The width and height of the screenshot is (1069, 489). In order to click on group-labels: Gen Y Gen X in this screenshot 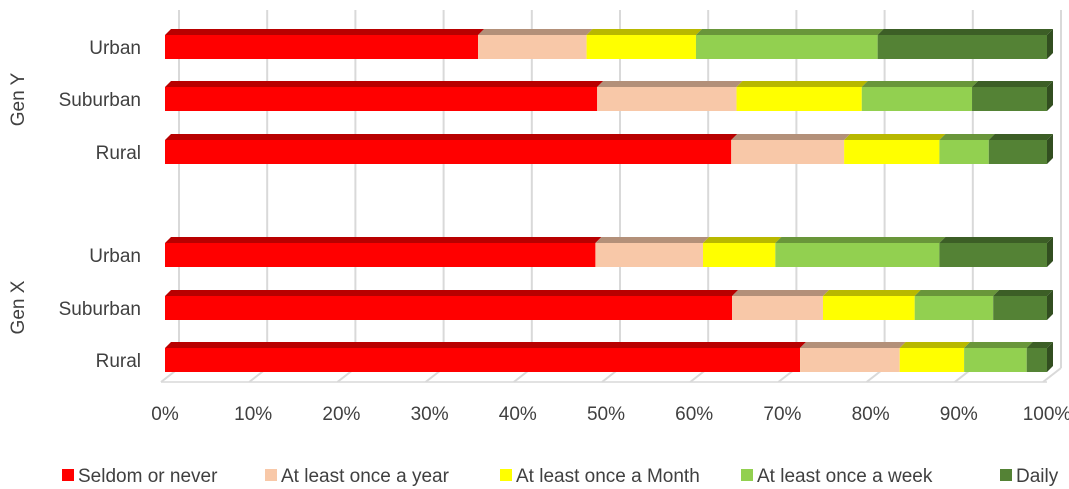, I will do `click(18, 203)`.